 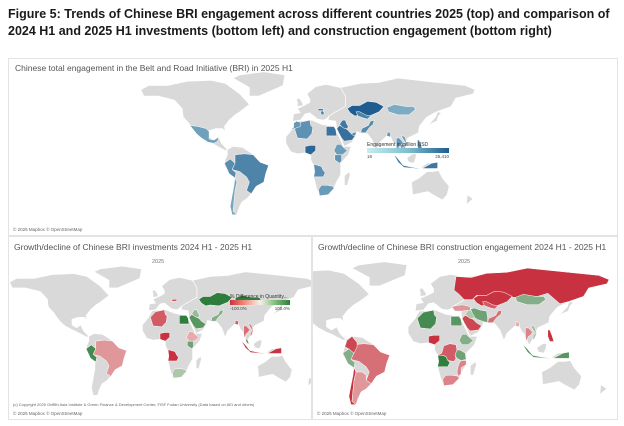 What do you see at coordinates (347, 178) in the screenshot?
I see `top-land-madagascar` at bounding box center [347, 178].